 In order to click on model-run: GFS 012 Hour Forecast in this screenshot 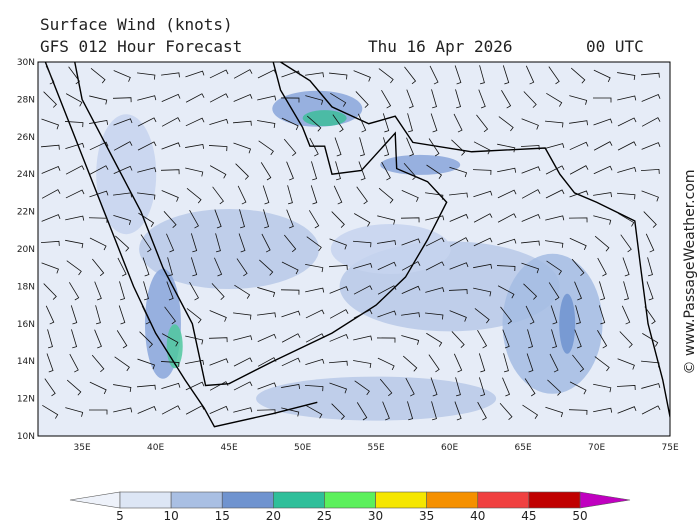, I will do `click(141, 46)`.